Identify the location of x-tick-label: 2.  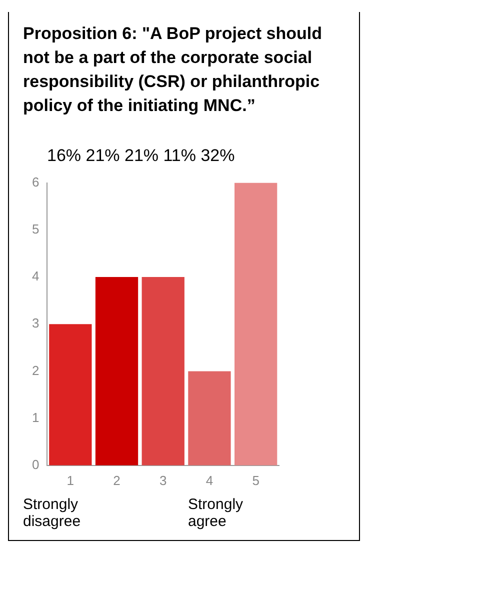
(116, 480).